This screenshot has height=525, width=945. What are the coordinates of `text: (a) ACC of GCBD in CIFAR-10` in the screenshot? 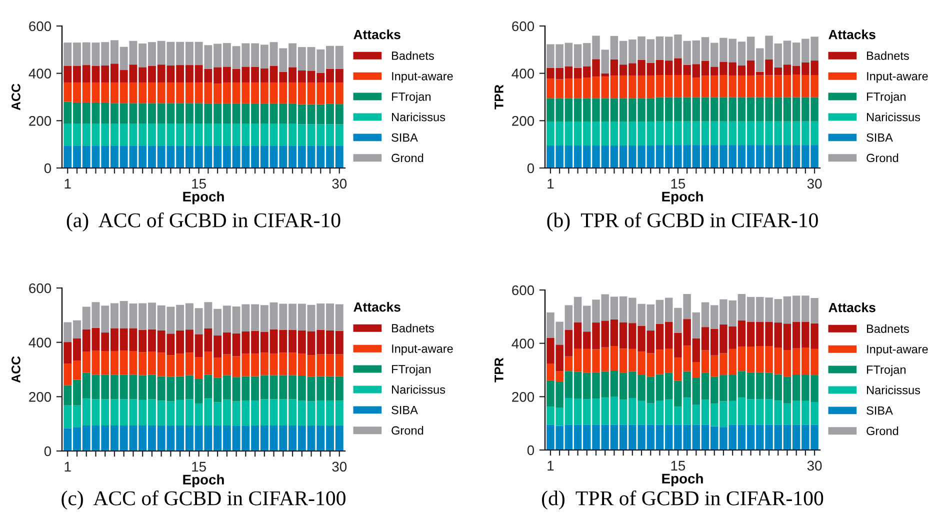 It's located at (203, 222).